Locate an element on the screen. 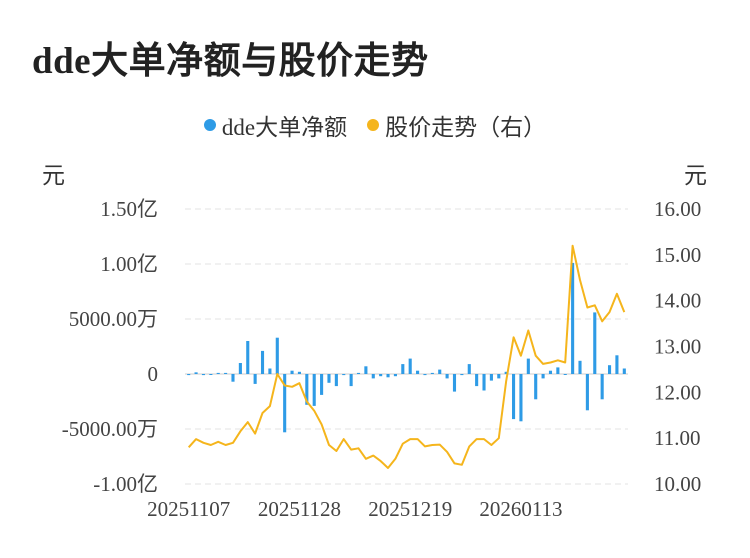 Image resolution: width=750 pixels, height=558 pixels. left-tick-label: 5000.00万 is located at coordinates (113, 319).